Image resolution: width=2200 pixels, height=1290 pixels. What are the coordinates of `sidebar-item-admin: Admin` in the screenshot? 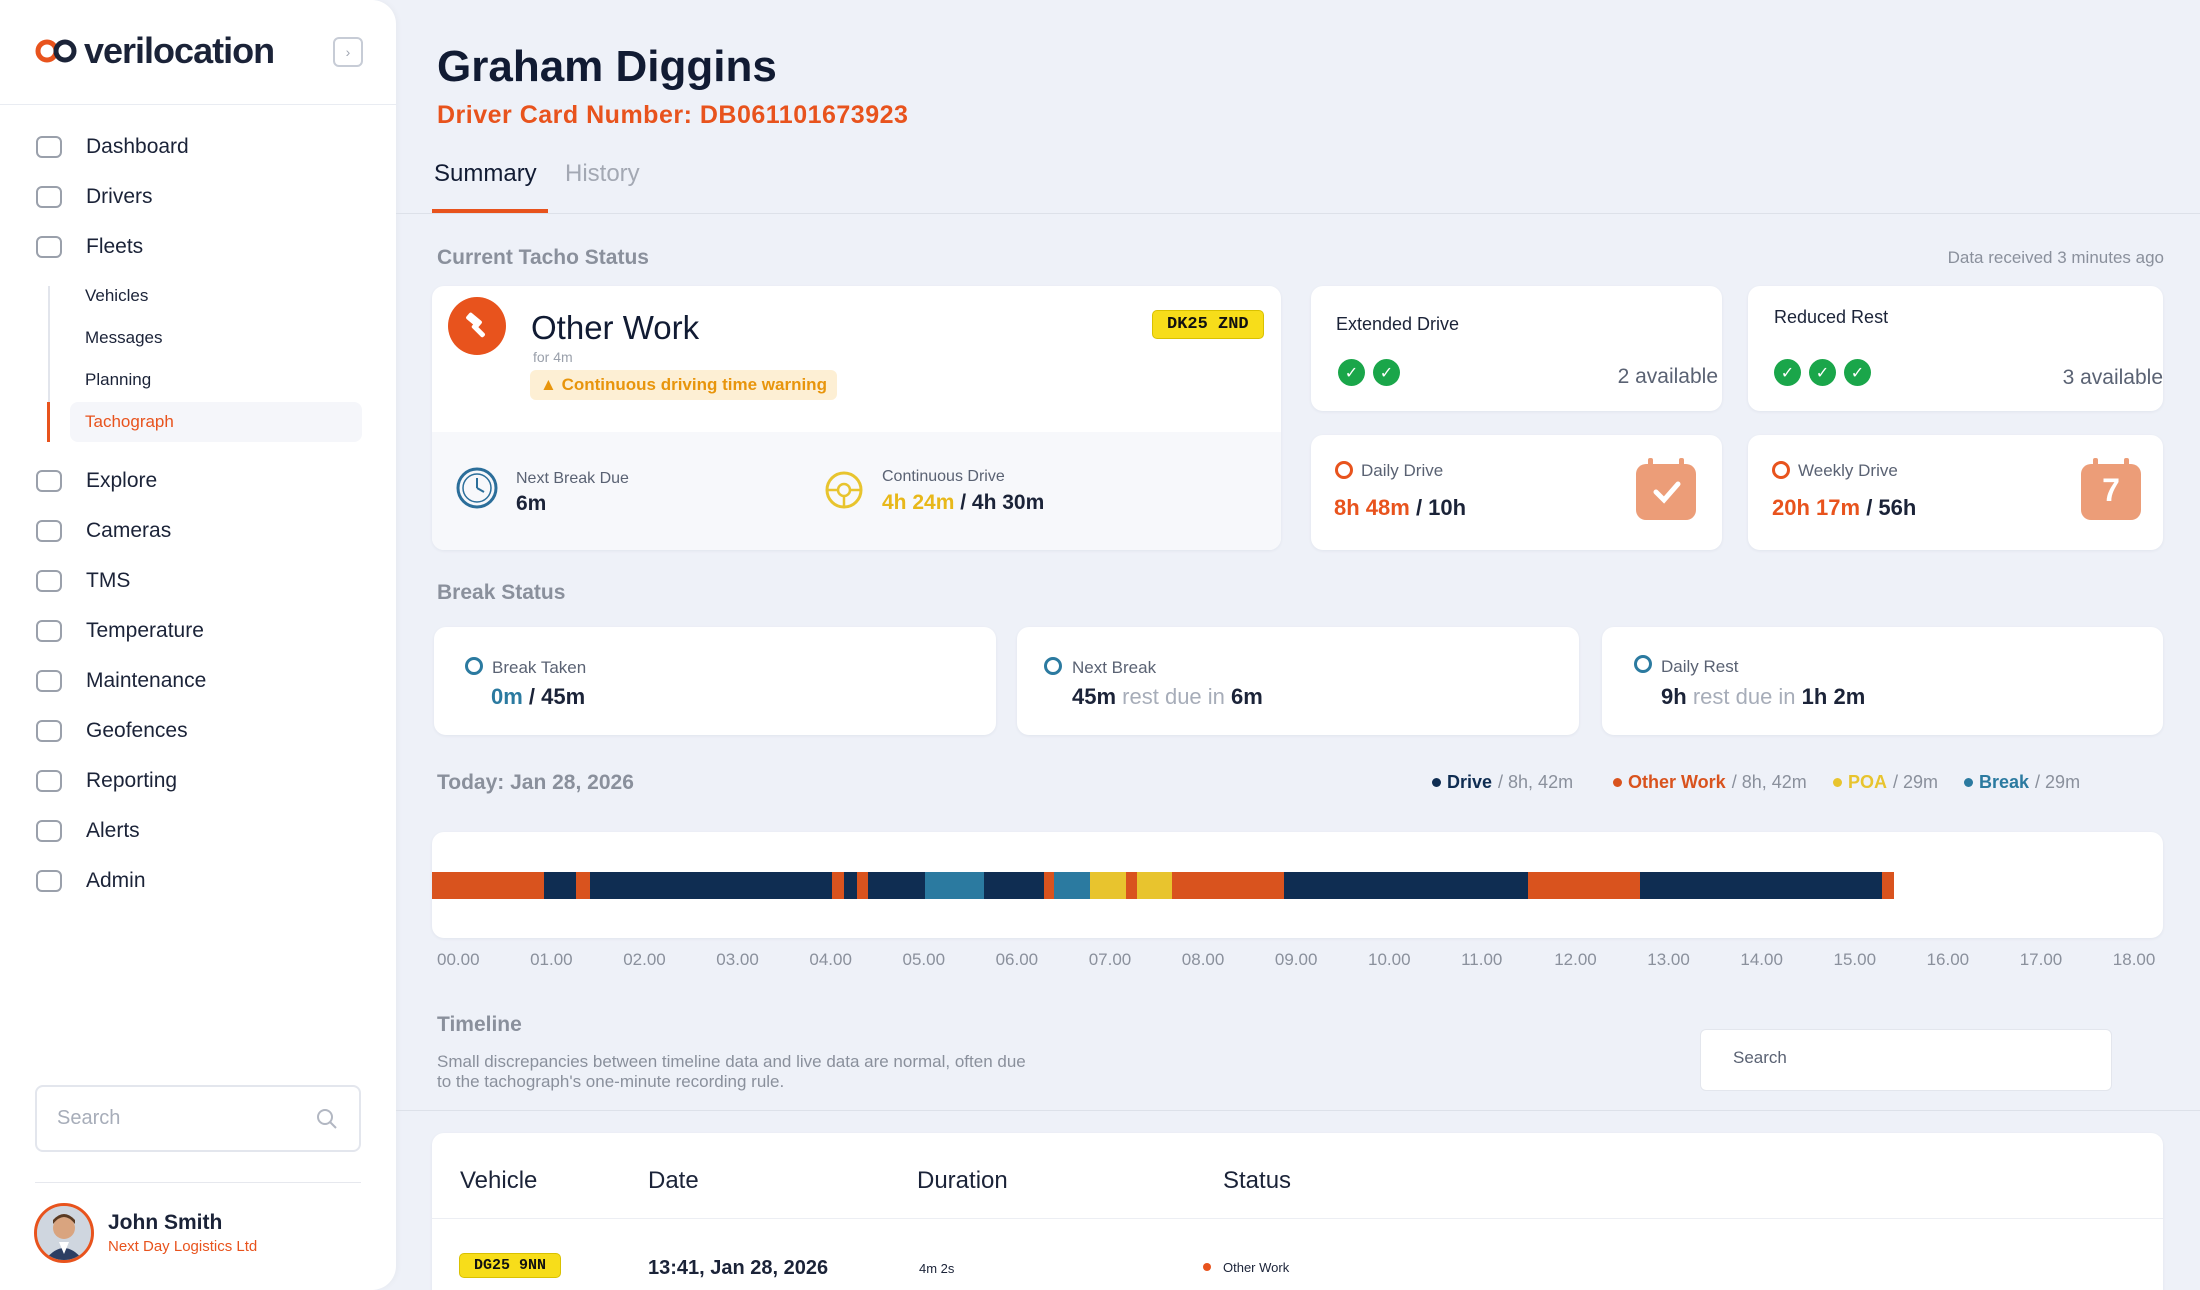 It's located at (89, 881).